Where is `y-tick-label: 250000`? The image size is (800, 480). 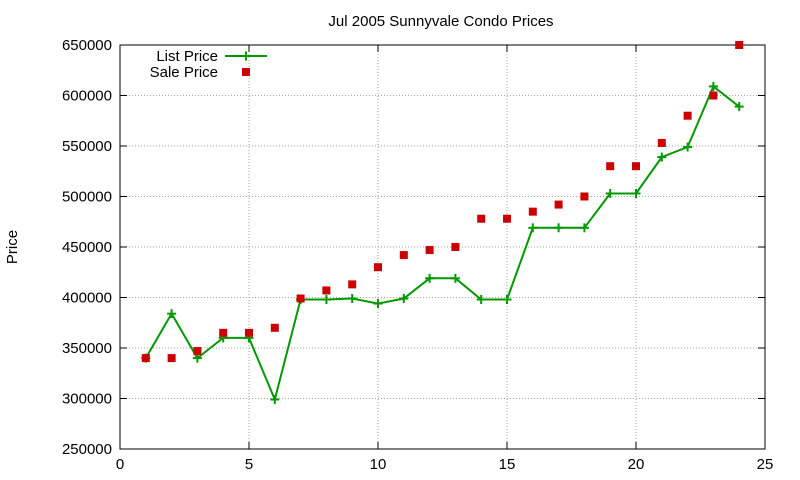 y-tick-label: 250000 is located at coordinates (87, 449).